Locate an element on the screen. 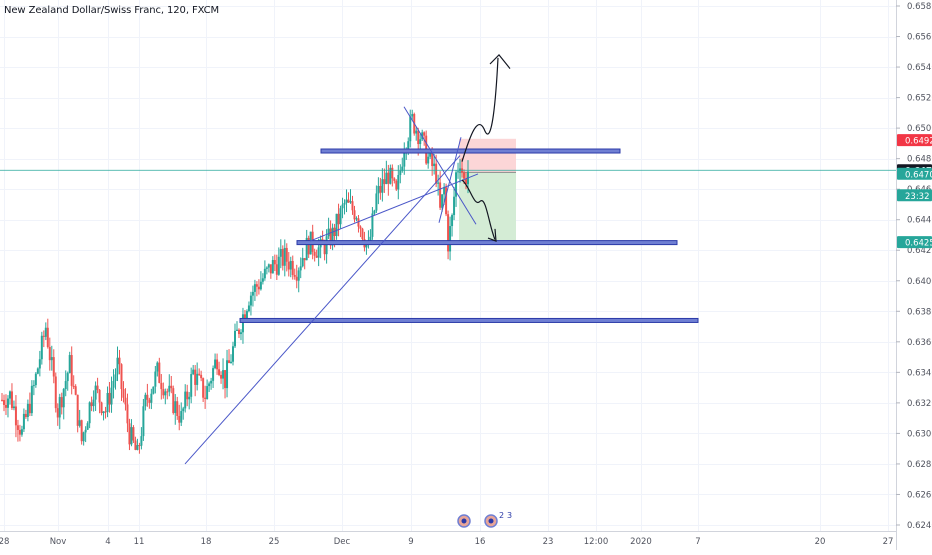 This screenshot has width=932, height=555. time-tick-label: 25 is located at coordinates (274, 542).